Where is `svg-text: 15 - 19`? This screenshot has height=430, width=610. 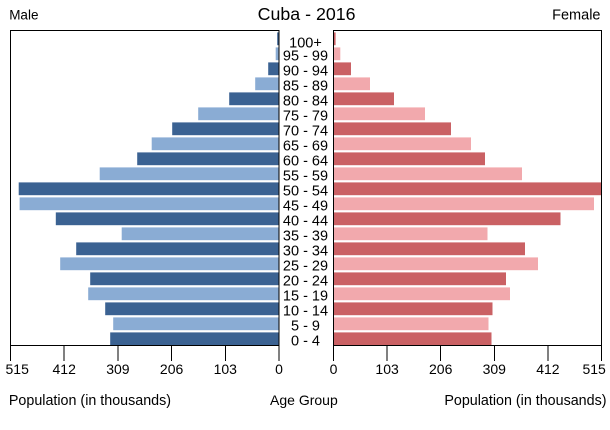 svg-text: 15 - 19 is located at coordinates (305, 297).